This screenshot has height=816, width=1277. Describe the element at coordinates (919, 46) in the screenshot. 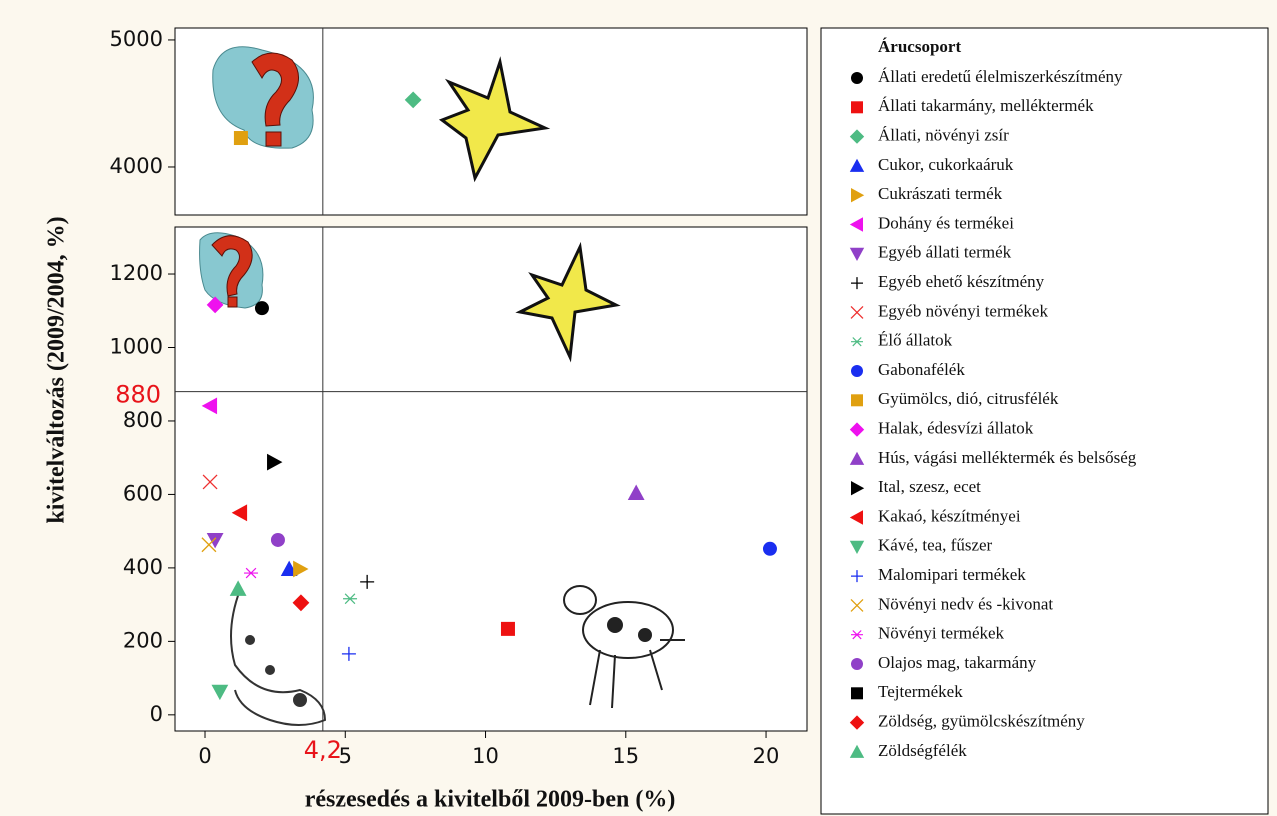

I see `legend-title: Árucsoport` at that location.